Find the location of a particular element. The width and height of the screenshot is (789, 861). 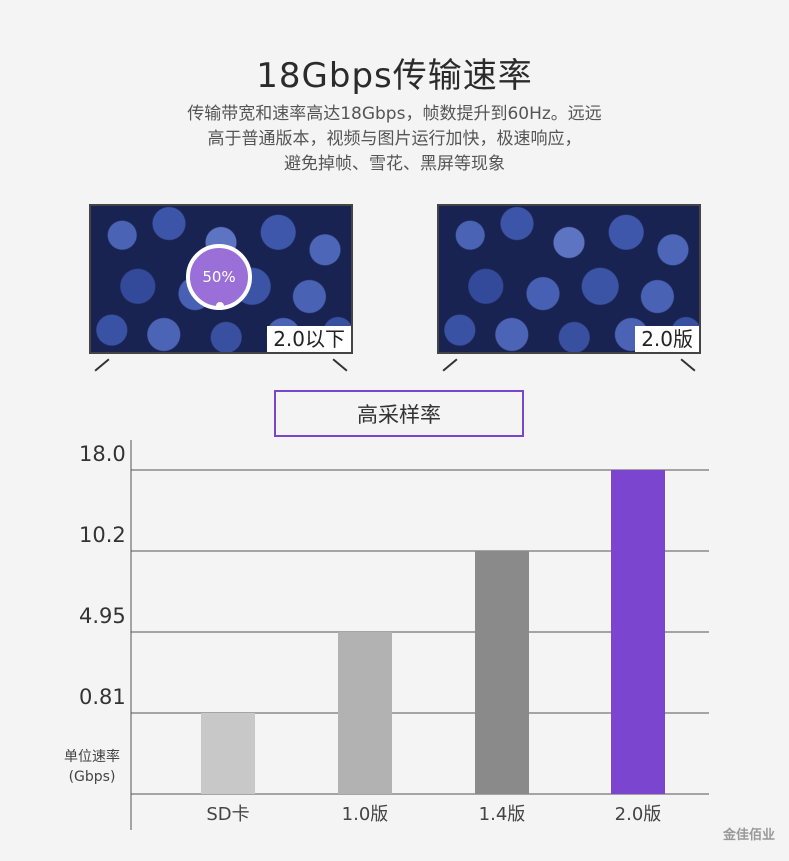

y-tick-label: 0.81 is located at coordinates (102, 697).